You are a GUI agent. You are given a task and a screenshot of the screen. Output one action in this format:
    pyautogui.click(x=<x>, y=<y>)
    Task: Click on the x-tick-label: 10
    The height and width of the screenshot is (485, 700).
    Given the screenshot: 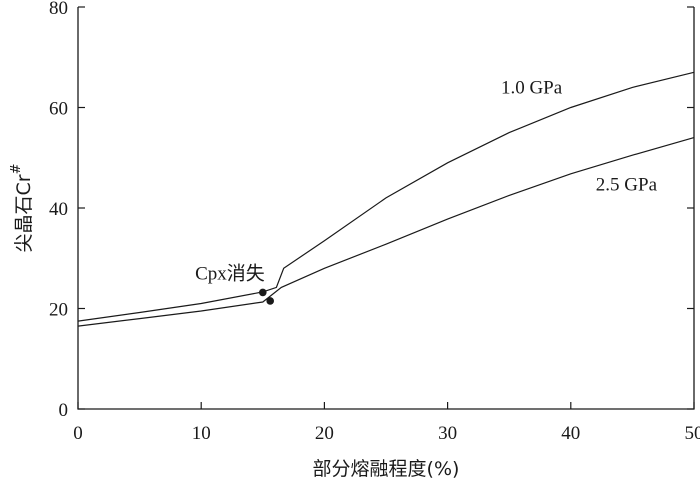 What is the action you would take?
    pyautogui.click(x=201, y=433)
    